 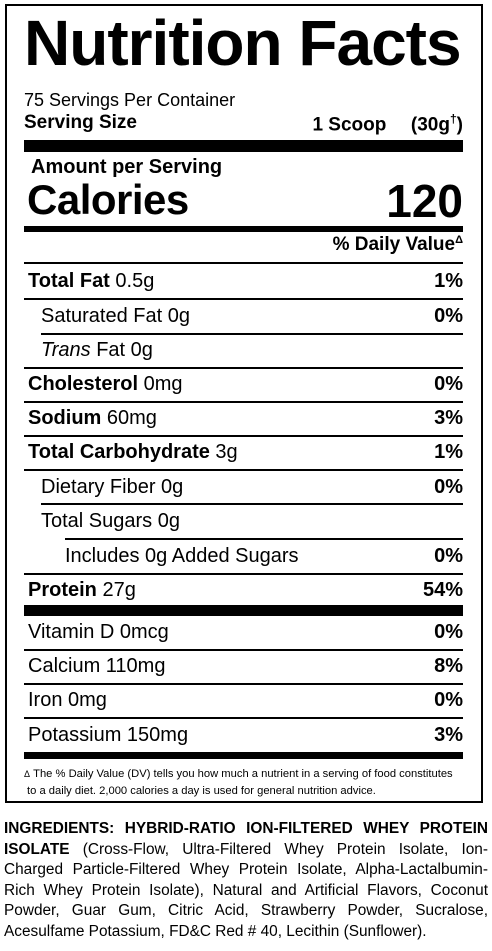 I want to click on vitamin-dv: 3%, so click(x=448, y=735).